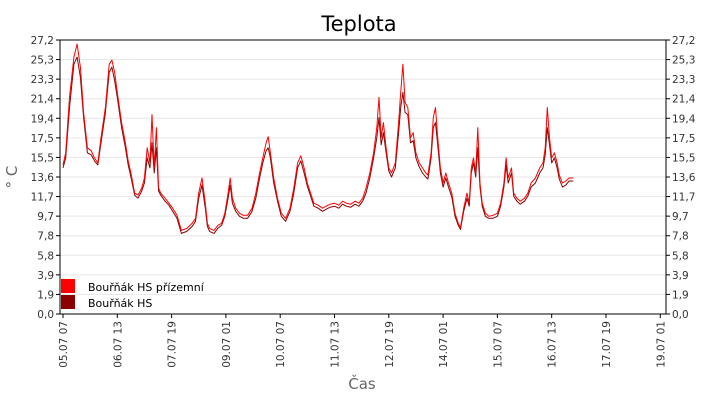  I want to click on y-tick-label-left: 5,8, so click(45, 256).